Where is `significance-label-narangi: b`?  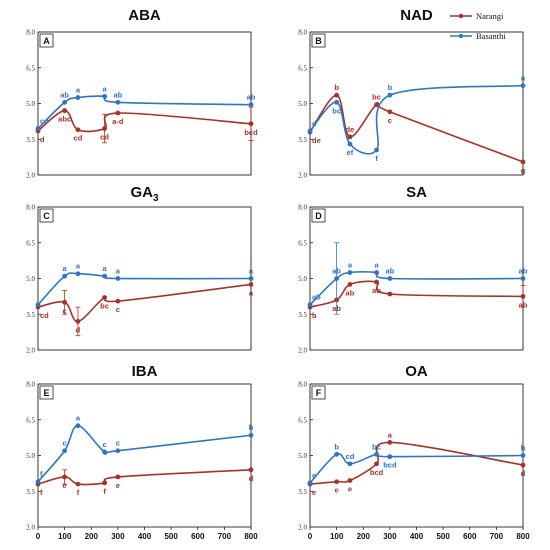
significance-label-narangi: b is located at coordinates (336, 87).